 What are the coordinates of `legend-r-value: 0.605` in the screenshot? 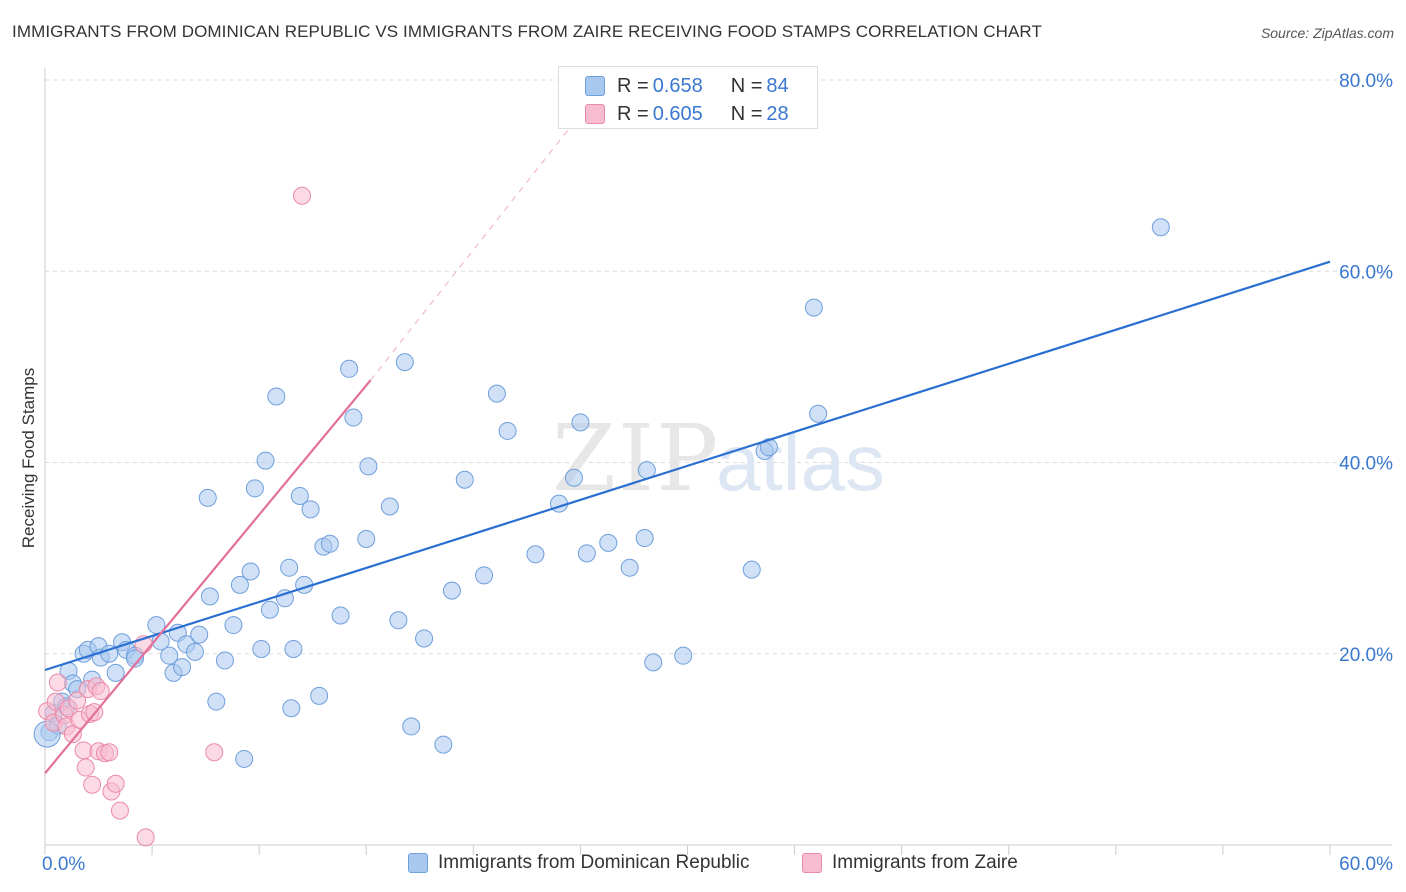 It's located at (677, 113).